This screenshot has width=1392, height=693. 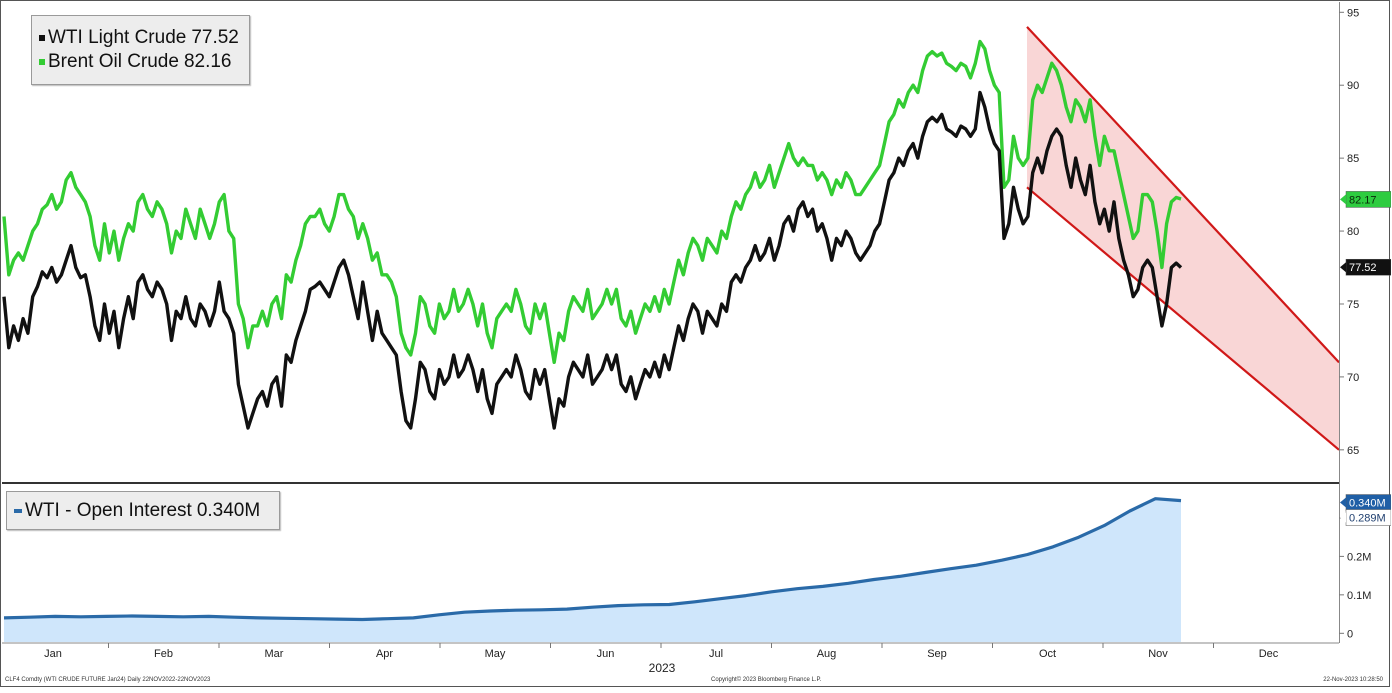 I want to click on price-tick-label: 65, so click(x=1353, y=451).